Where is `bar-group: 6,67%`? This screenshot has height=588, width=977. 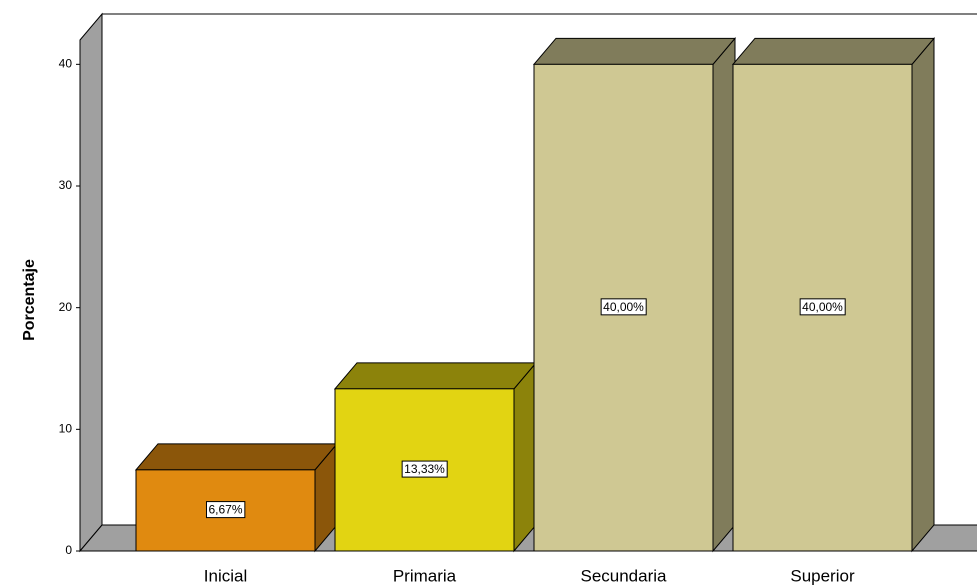 bar-group: 6,67% is located at coordinates (236, 497).